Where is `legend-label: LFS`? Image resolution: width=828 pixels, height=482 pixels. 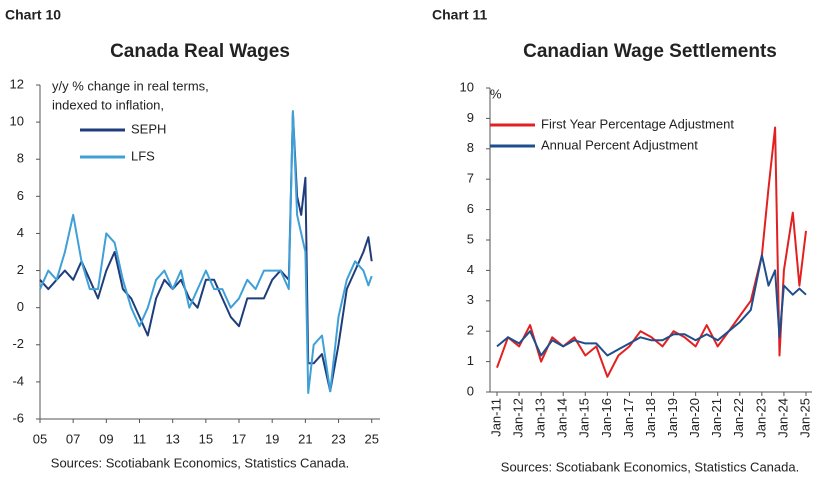 legend-label: LFS is located at coordinates (143, 155).